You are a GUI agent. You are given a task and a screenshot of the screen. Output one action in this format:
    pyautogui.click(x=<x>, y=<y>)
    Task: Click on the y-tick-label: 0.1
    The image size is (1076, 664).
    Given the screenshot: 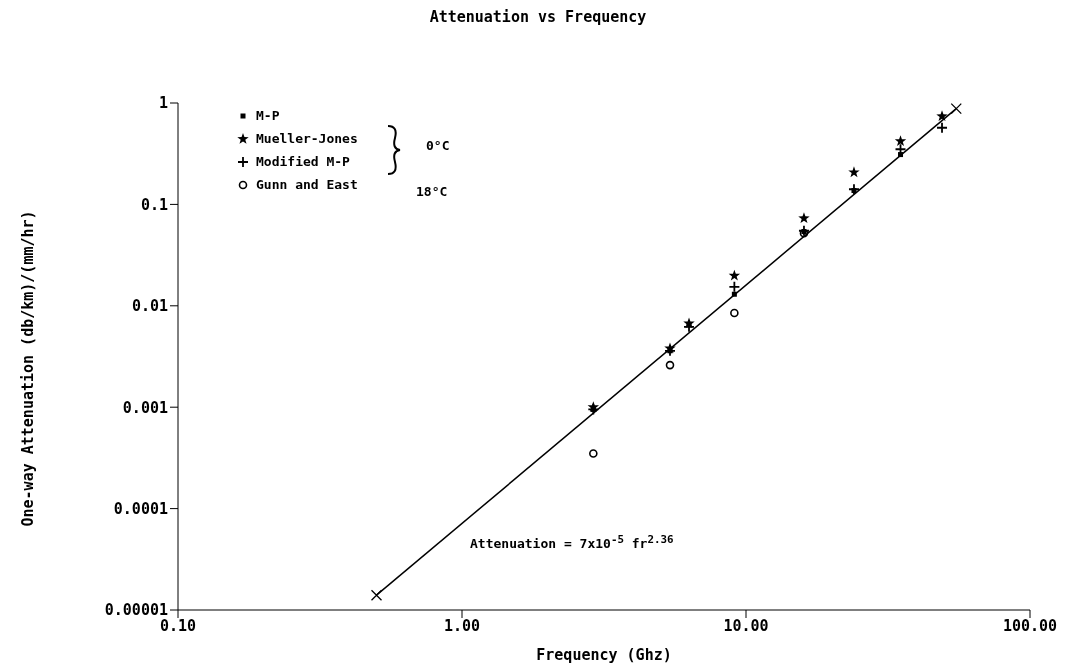 What is the action you would take?
    pyautogui.click(x=154, y=204)
    